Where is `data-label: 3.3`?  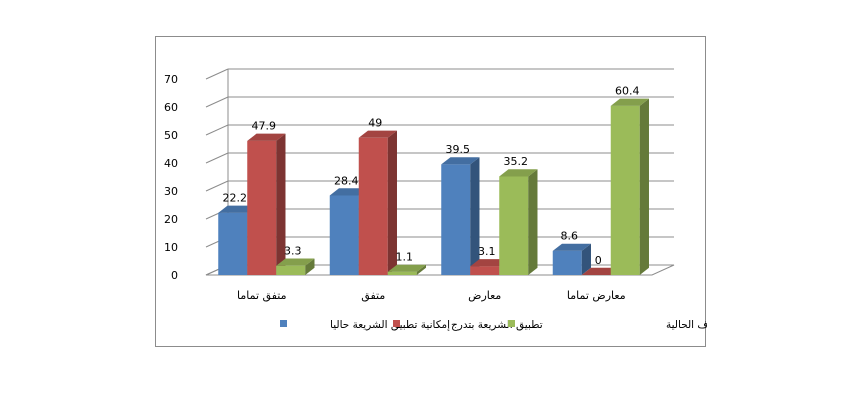 data-label: 3.3 is located at coordinates (293, 251).